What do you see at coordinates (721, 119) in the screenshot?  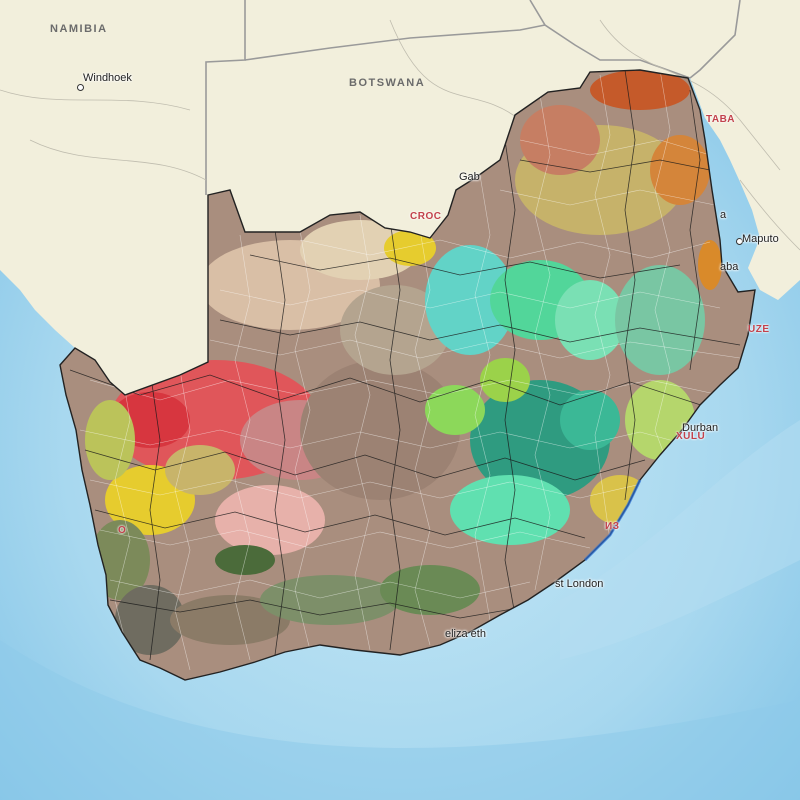 I see `label-region-taba: TABA` at bounding box center [721, 119].